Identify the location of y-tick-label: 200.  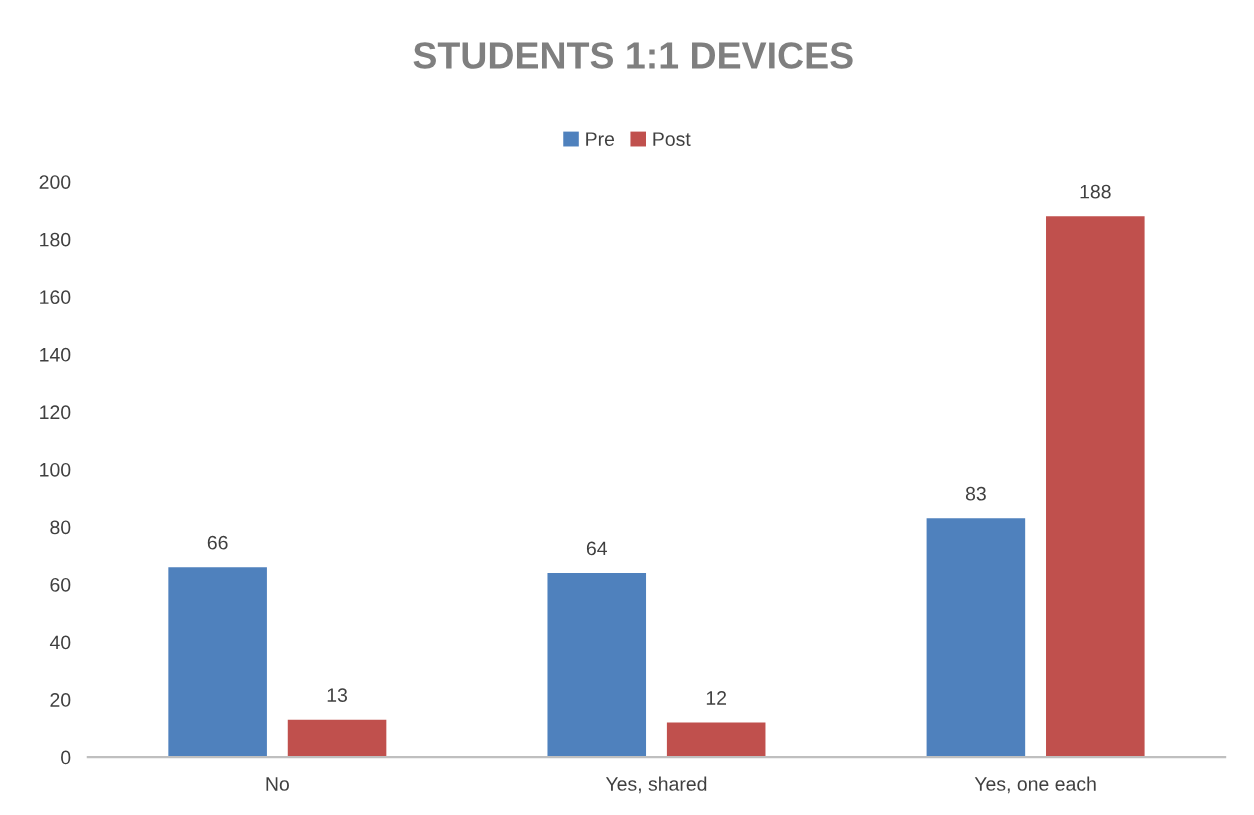
(55, 182).